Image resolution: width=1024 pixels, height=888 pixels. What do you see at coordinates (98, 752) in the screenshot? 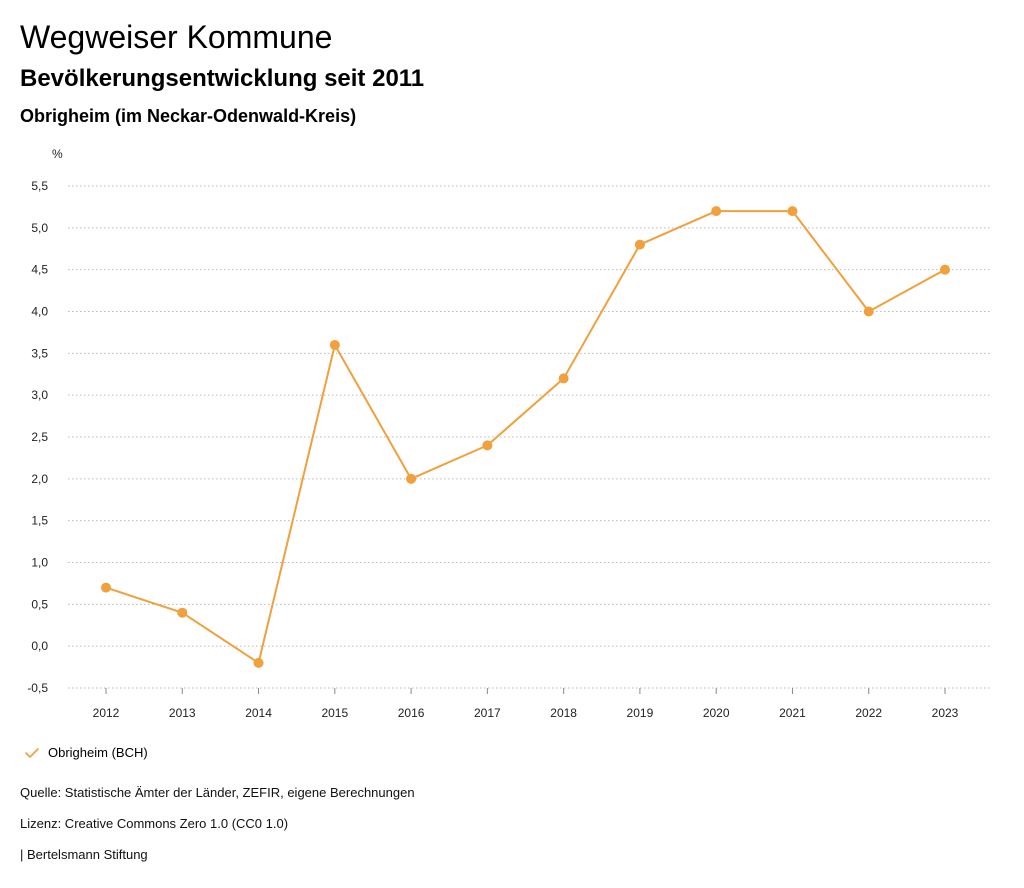
I see `legend-label: Obrigheim (BCH)` at bounding box center [98, 752].